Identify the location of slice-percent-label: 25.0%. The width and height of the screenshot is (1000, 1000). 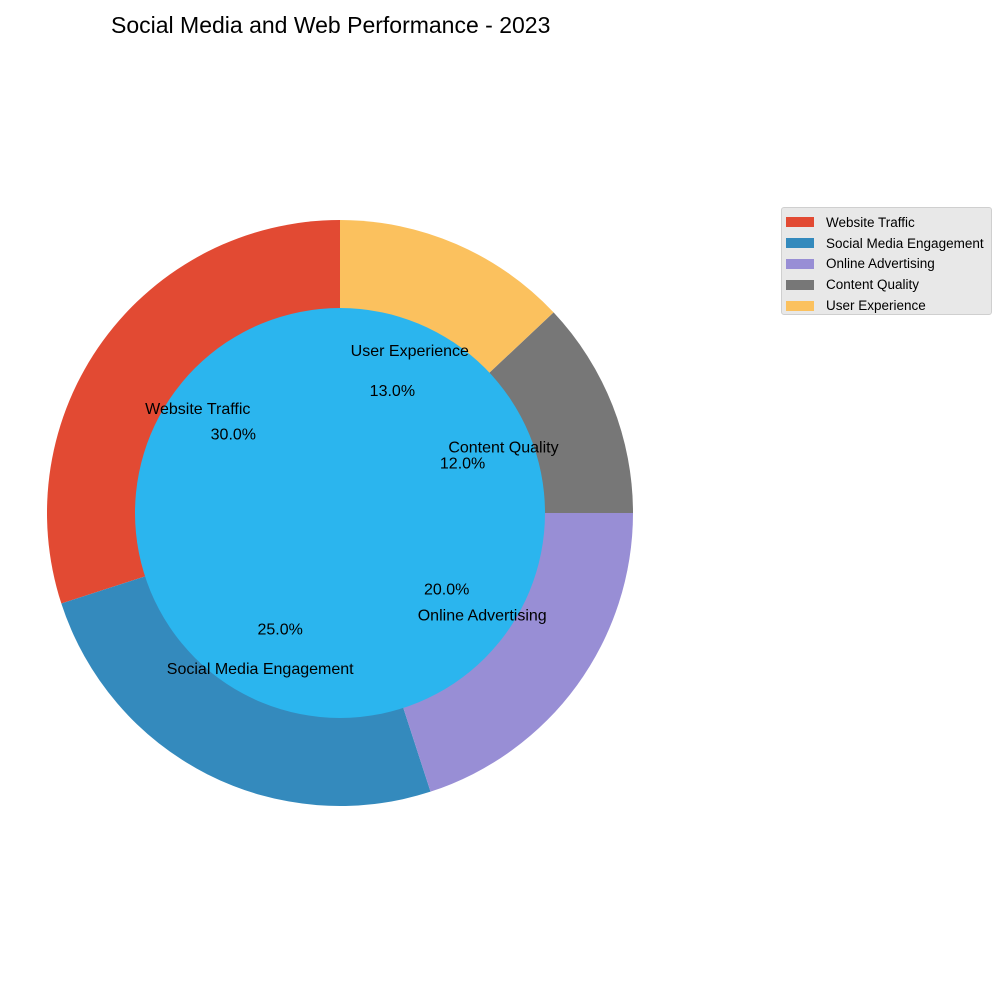
(279, 630).